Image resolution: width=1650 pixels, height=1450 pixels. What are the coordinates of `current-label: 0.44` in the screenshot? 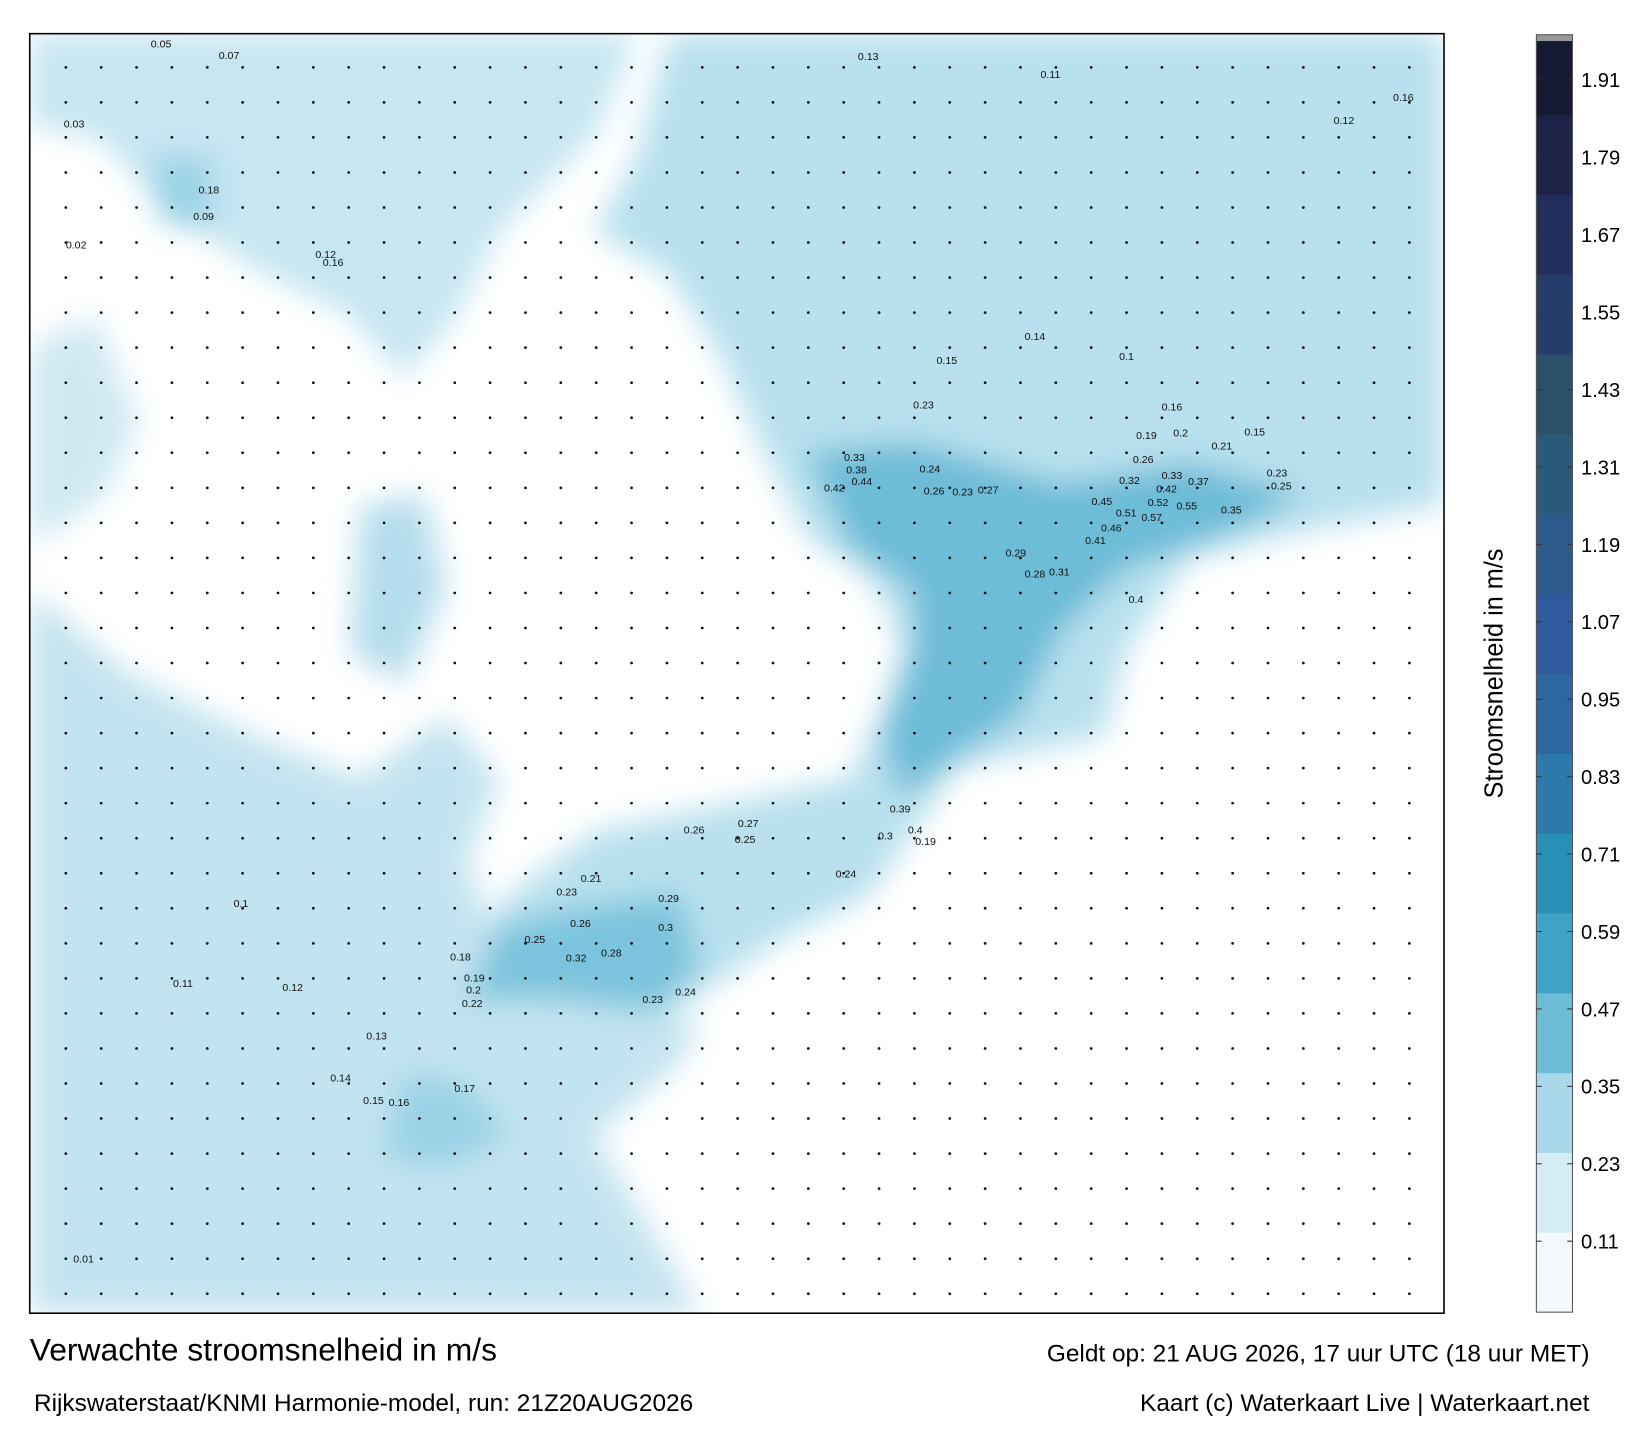 It's located at (862, 482).